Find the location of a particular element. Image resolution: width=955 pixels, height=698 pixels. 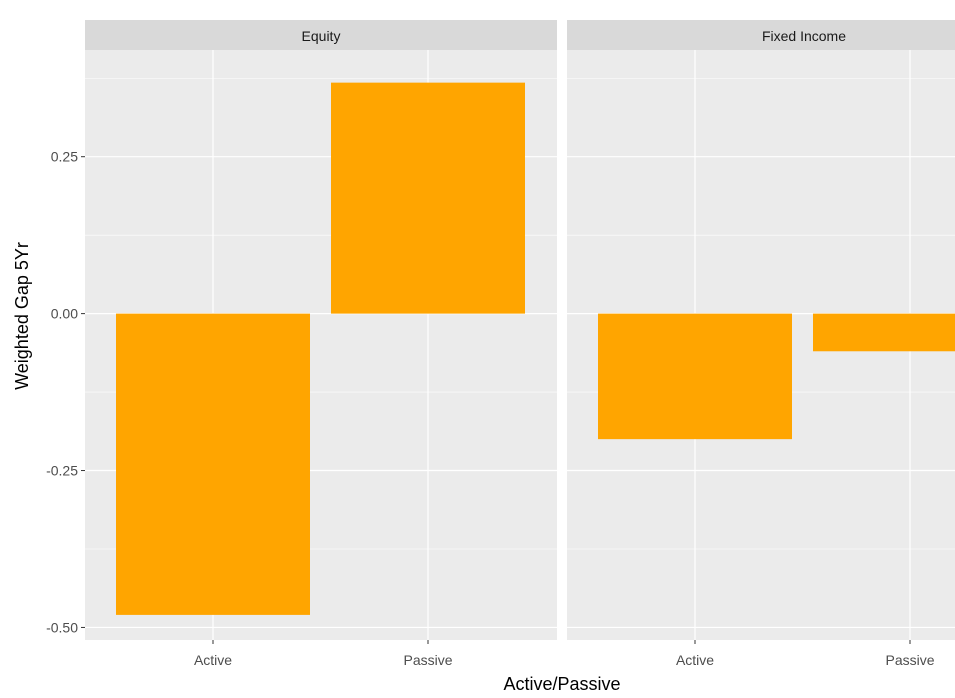

facet-strip-label: Fixed Income is located at coordinates (804, 36).